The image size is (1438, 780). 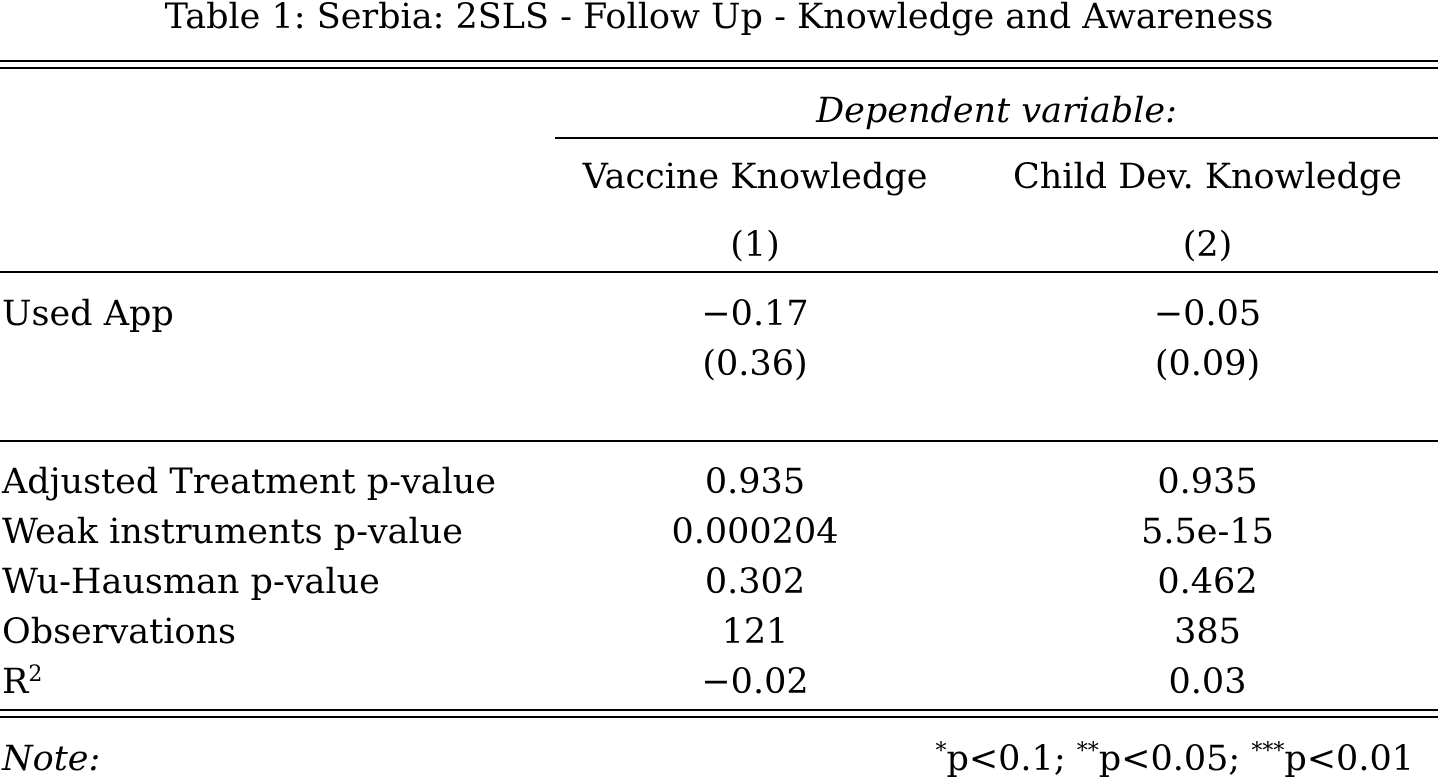 What do you see at coordinates (1207, 245) in the screenshot?
I see `column-number-2: (2)` at bounding box center [1207, 245].